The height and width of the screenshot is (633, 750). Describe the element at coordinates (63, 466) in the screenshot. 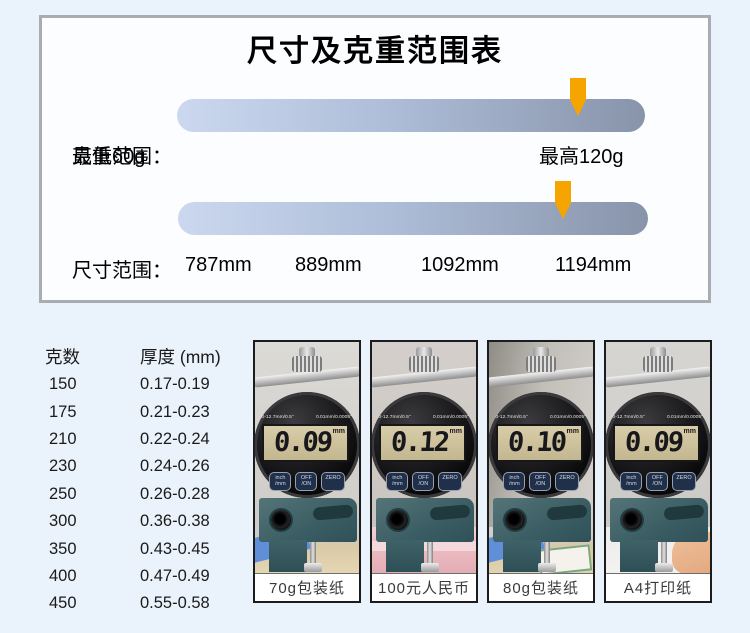

I see `gram-value: 230` at that location.